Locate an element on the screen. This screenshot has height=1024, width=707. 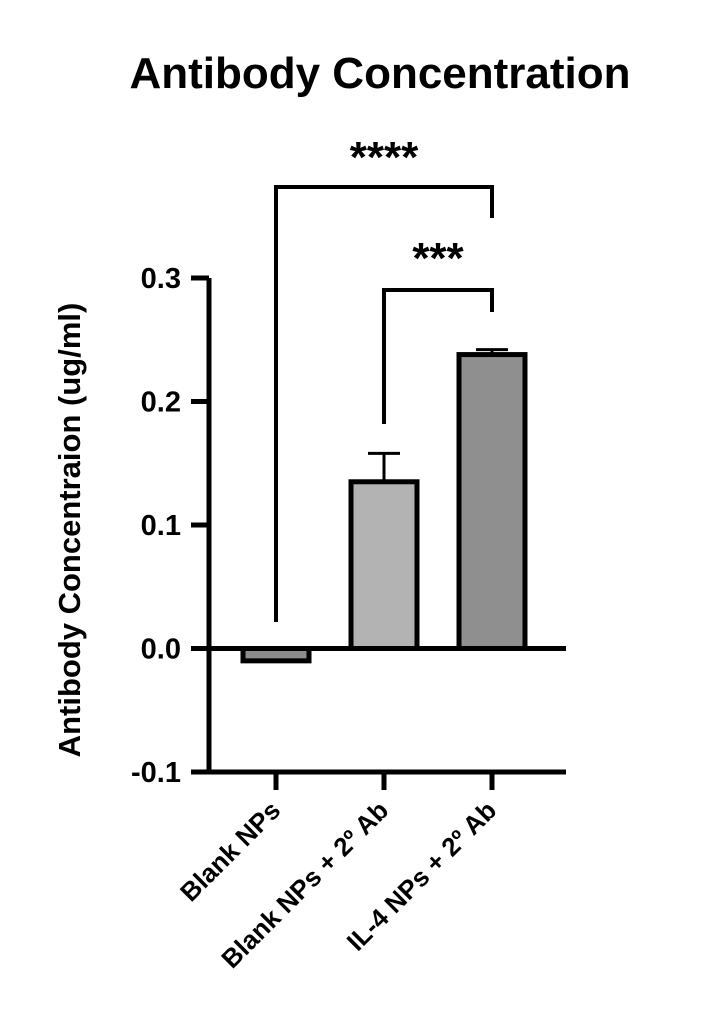
y-axis-label: Antibody Concentraion (ug/ml) is located at coordinates (69, 530).